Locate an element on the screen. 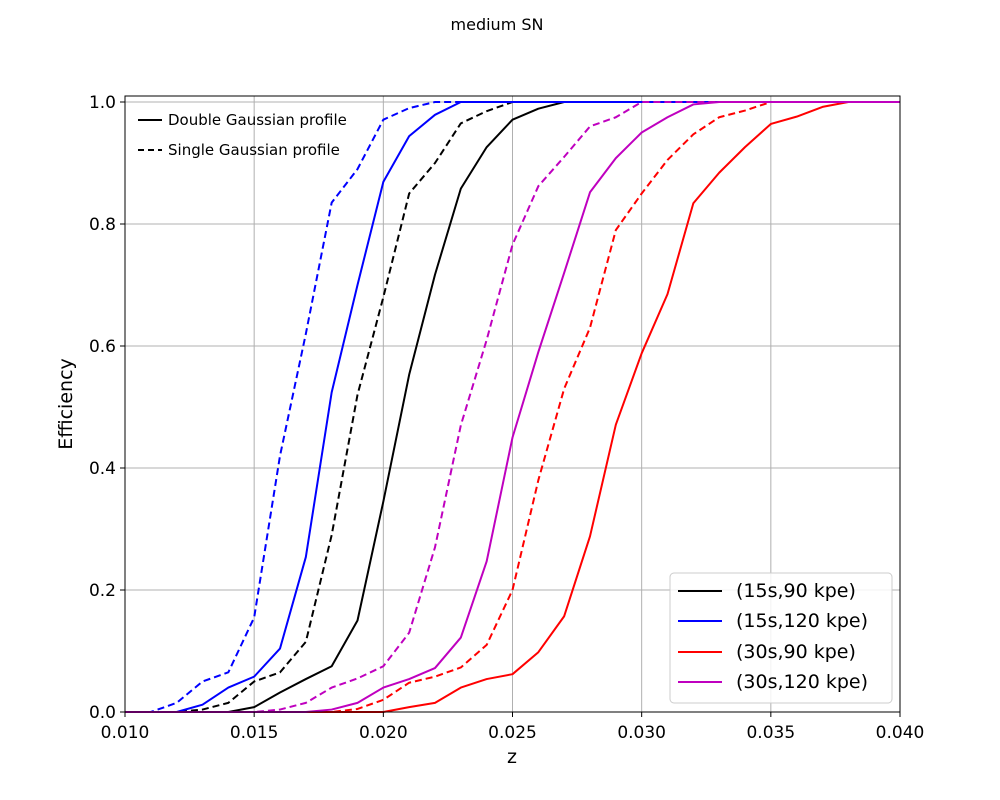  legend-label-15s-120kpe: (15s,120 kpe) is located at coordinates (802, 621).